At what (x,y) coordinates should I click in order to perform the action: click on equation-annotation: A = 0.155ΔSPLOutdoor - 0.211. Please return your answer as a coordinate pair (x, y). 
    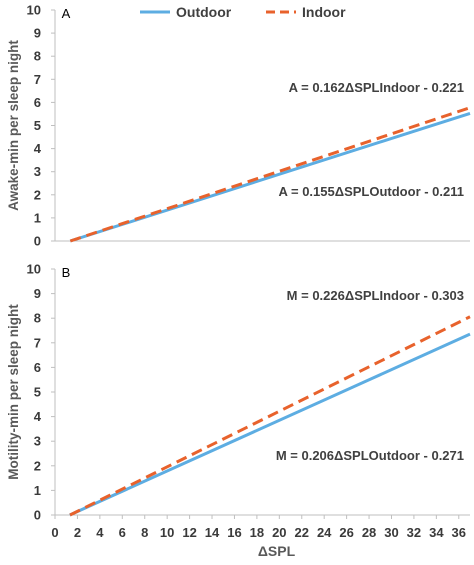
    Looking at the image, I should click on (371, 191).